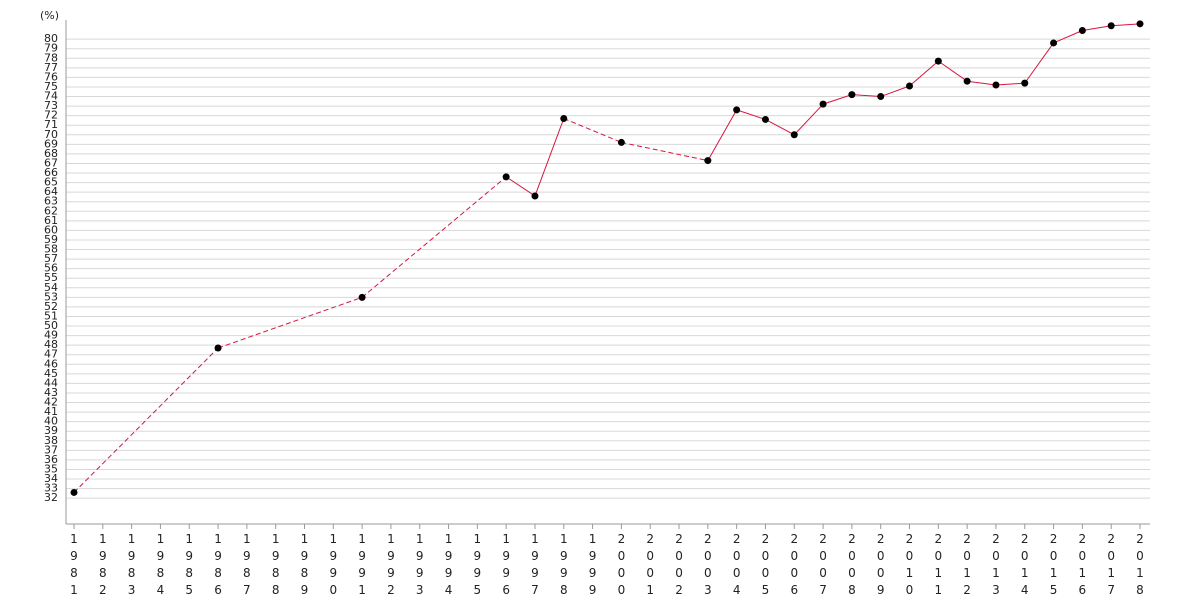 This screenshot has width=1180, height=600. I want to click on y-tick-label: 52, so click(51, 306).